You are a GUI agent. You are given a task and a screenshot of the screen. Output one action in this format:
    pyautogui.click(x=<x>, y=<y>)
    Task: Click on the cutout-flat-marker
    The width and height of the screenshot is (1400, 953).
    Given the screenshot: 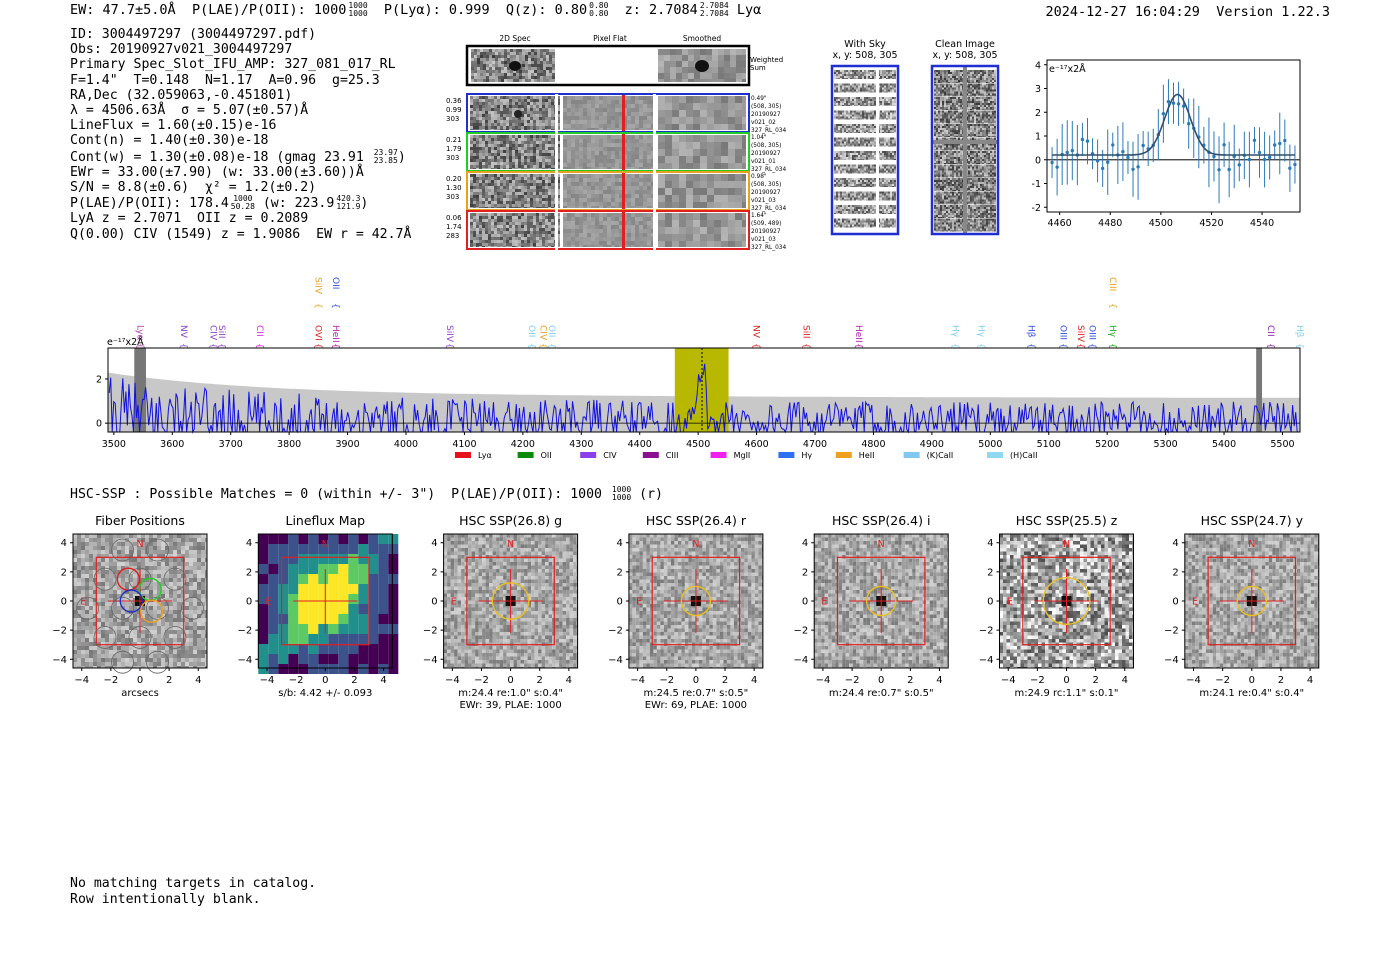 What is the action you would take?
    pyautogui.click(x=623, y=230)
    